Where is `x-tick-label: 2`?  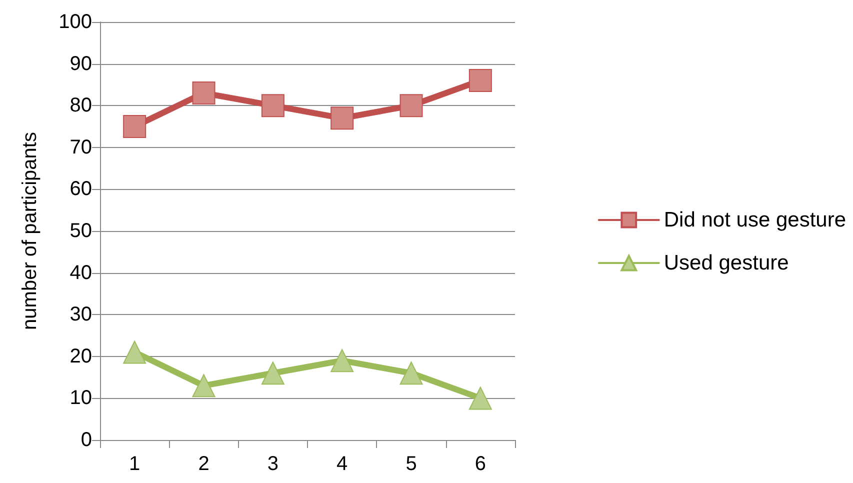 x-tick-label: 2 is located at coordinates (204, 464).